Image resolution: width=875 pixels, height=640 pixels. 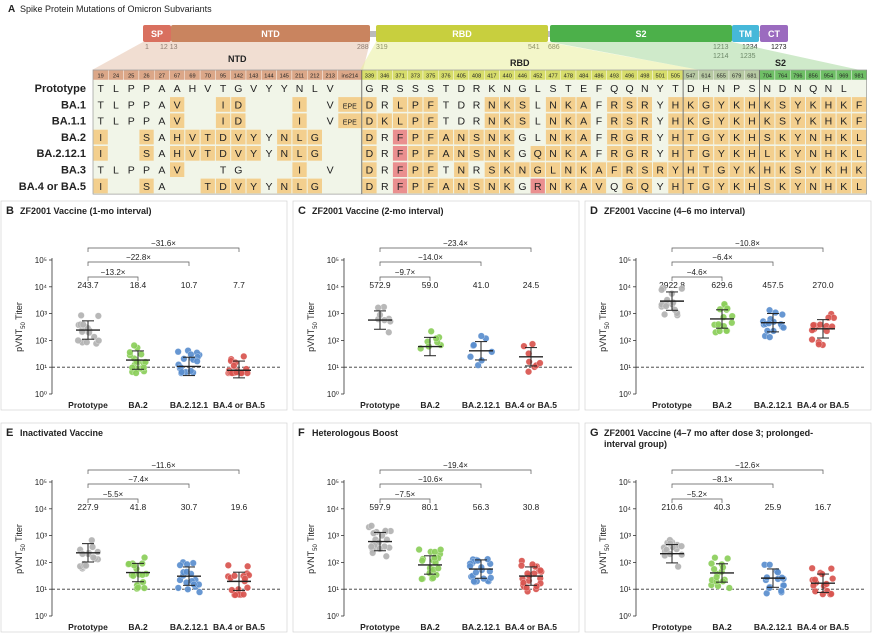 What do you see at coordinates (445, 187) in the screenshot?
I see `amino-acid-label: A` at bounding box center [445, 187].